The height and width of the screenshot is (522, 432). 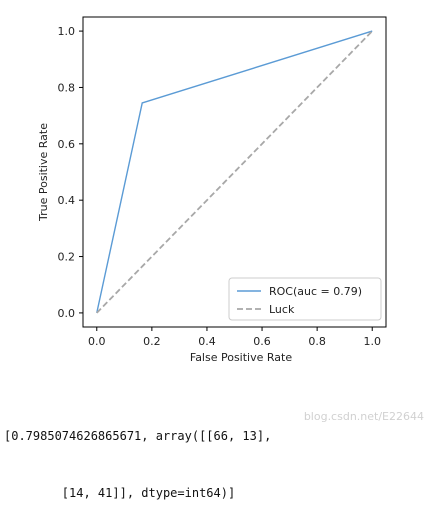 What do you see at coordinates (262, 341) in the screenshot?
I see `x-tick-label: 0.6` at bounding box center [262, 341].